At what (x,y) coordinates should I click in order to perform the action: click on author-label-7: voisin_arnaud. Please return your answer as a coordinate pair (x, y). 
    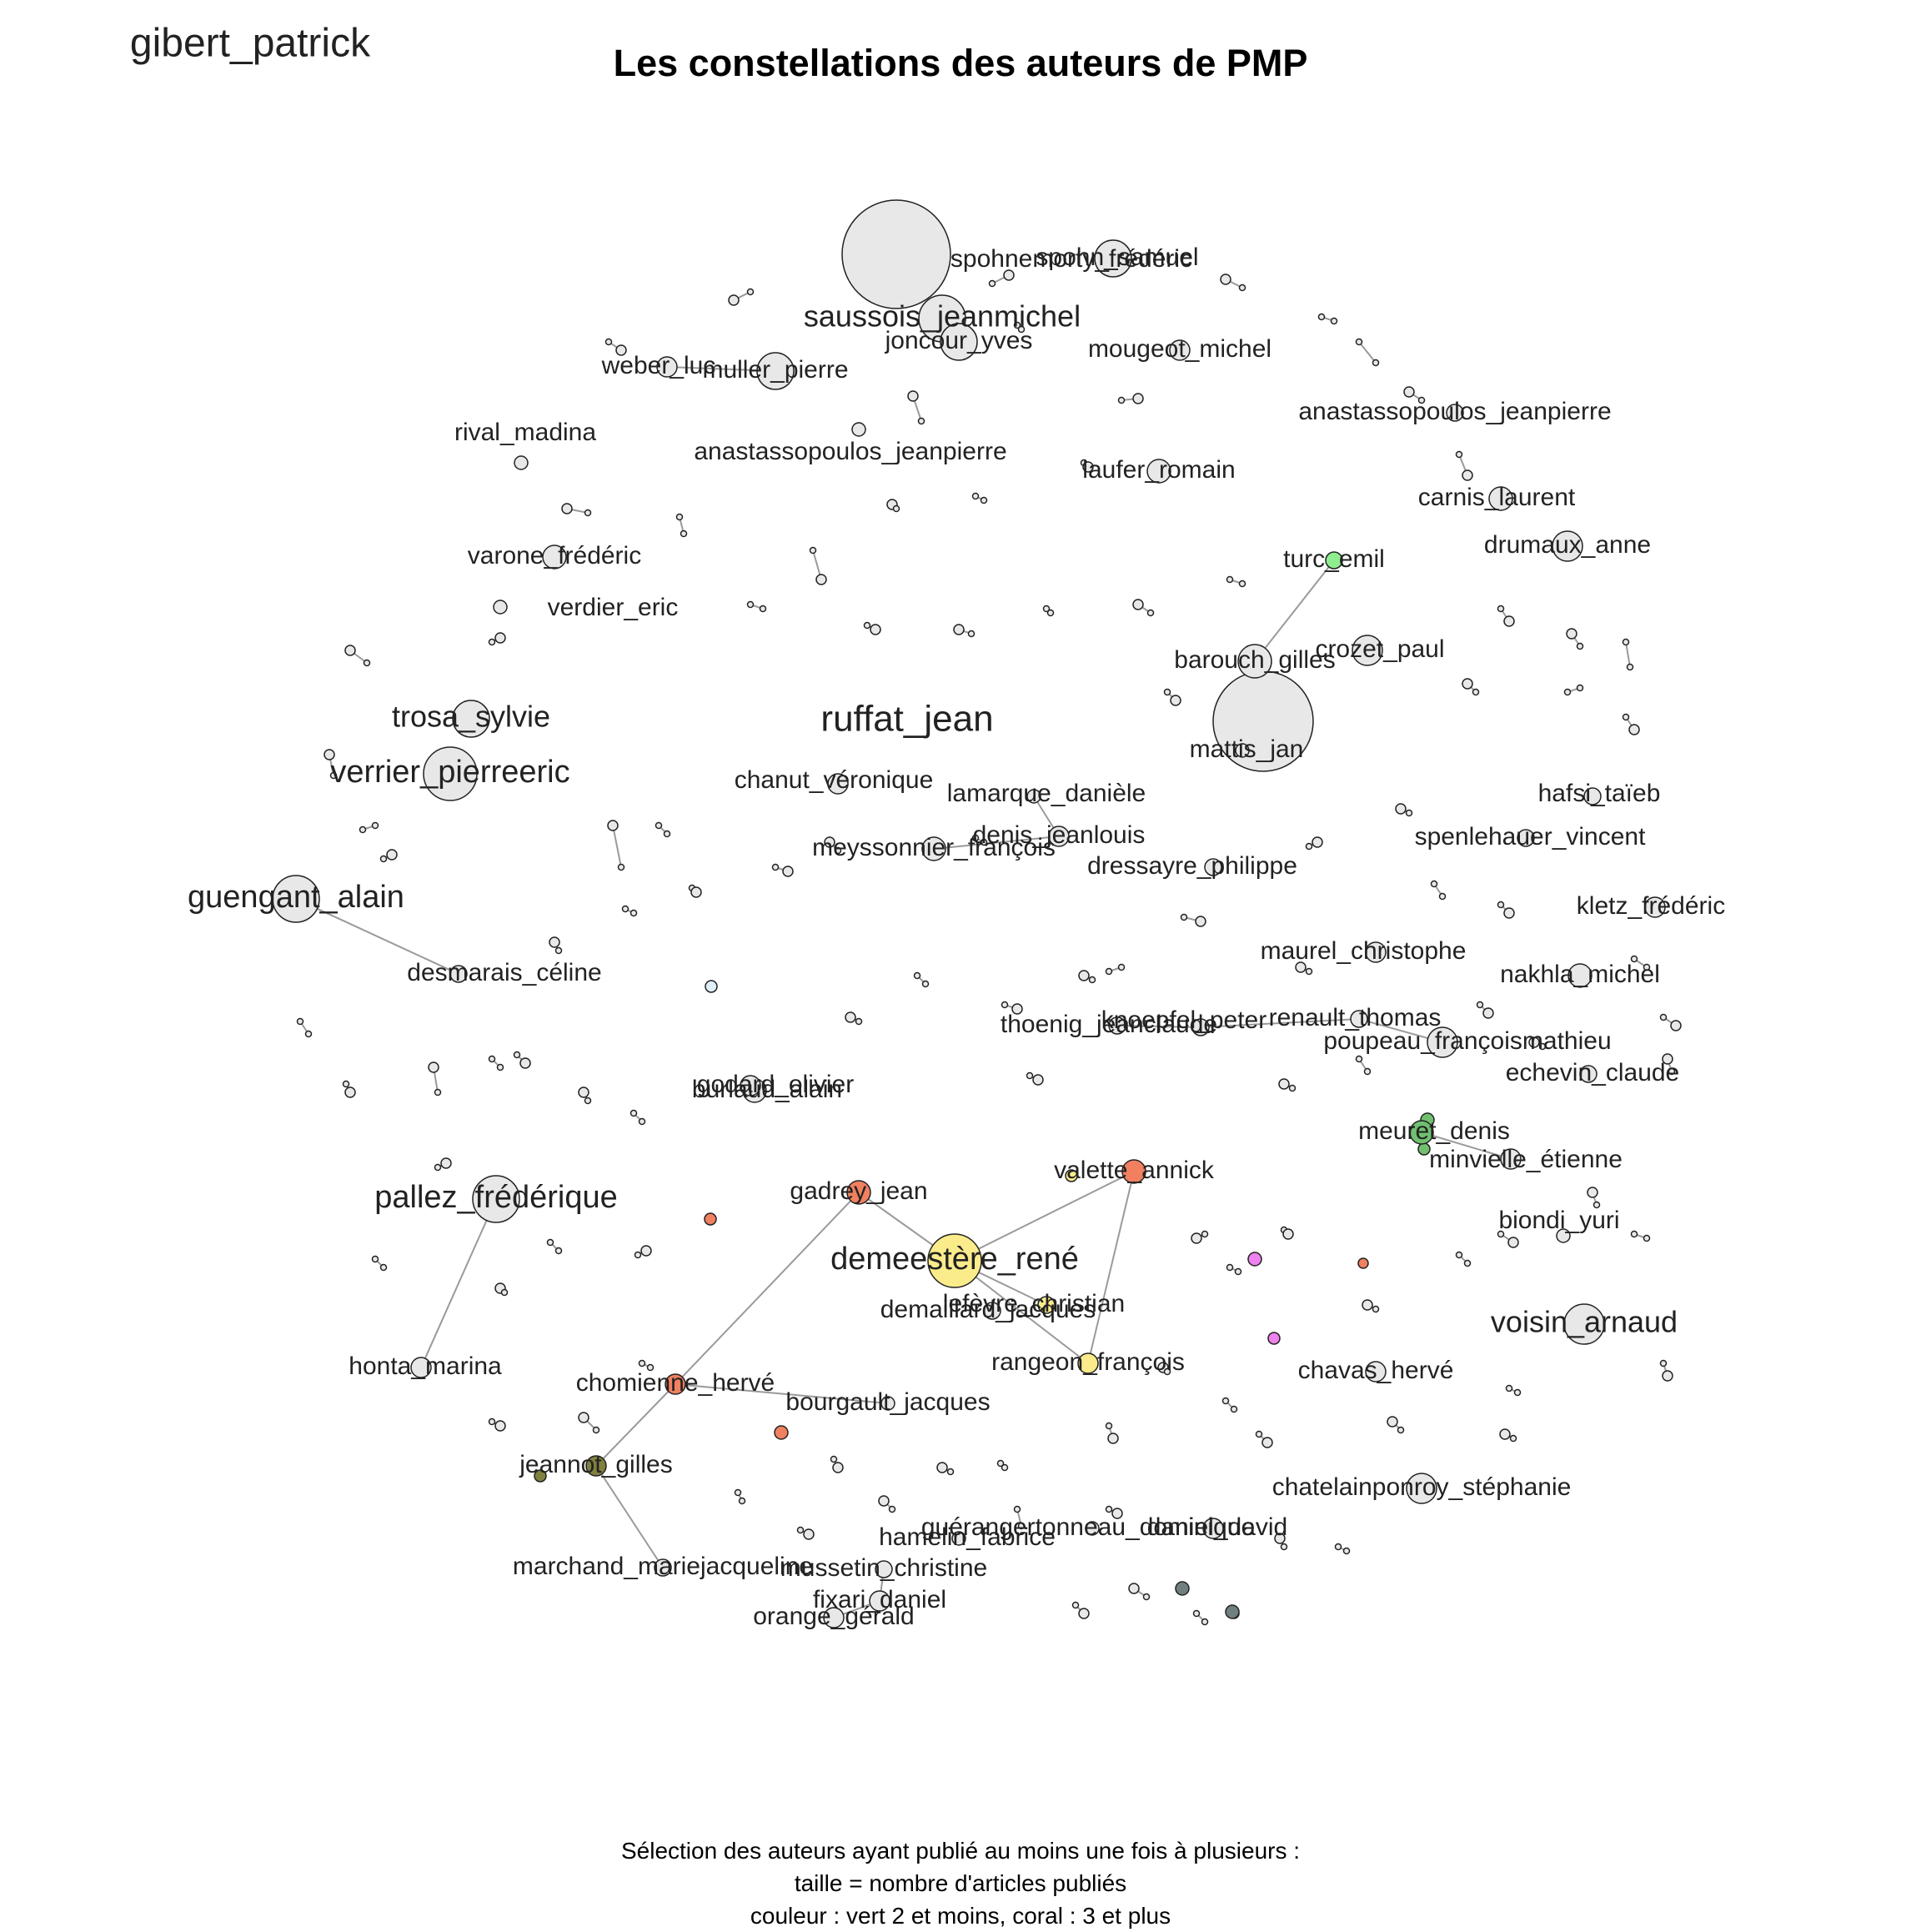
    Looking at the image, I should click on (1584, 1322).